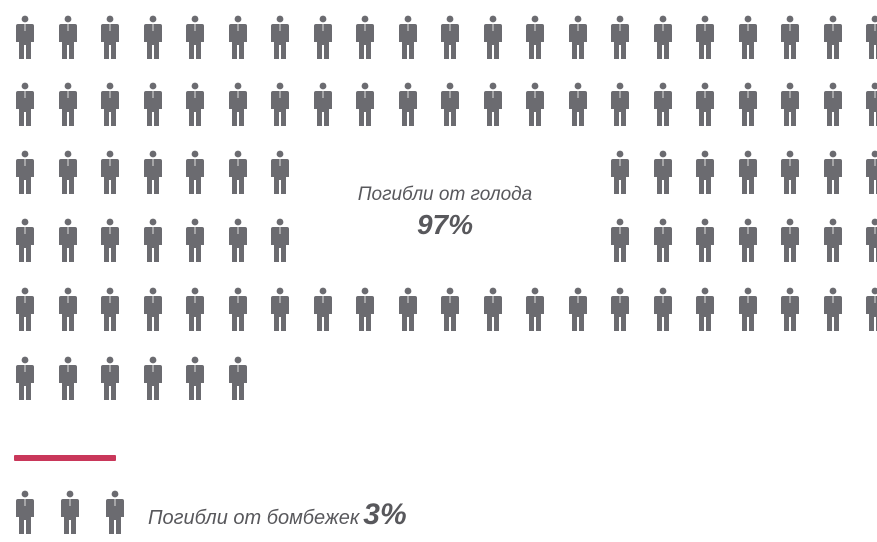  I want to click on bombing-caption: Погибли от бомбежек 3%, so click(277, 516).